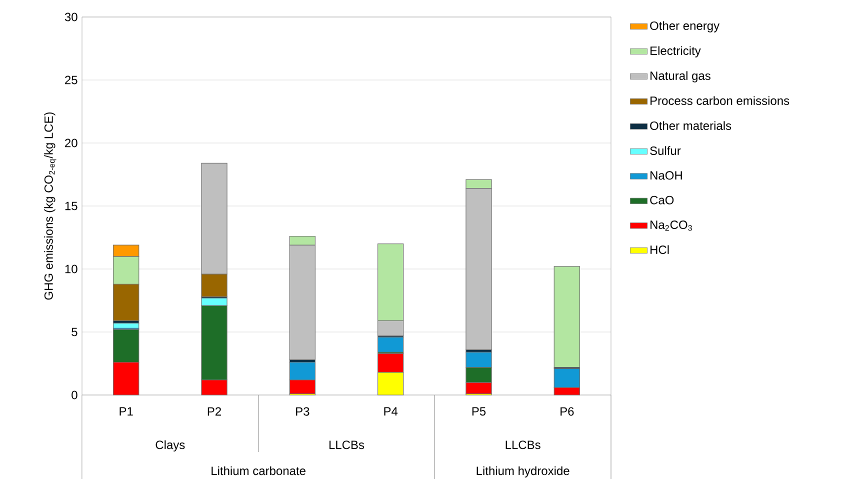 The width and height of the screenshot is (861, 479). What do you see at coordinates (71, 206) in the screenshot?
I see `y-tick-label: 15` at bounding box center [71, 206].